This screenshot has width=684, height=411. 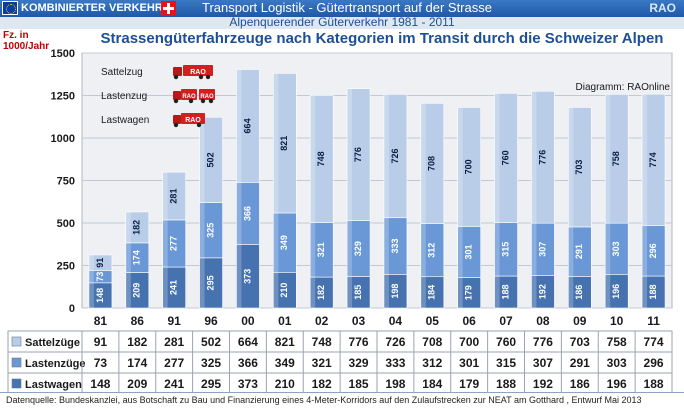 What do you see at coordinates (189, 94) in the screenshot?
I see `truck-box` at bounding box center [189, 94].